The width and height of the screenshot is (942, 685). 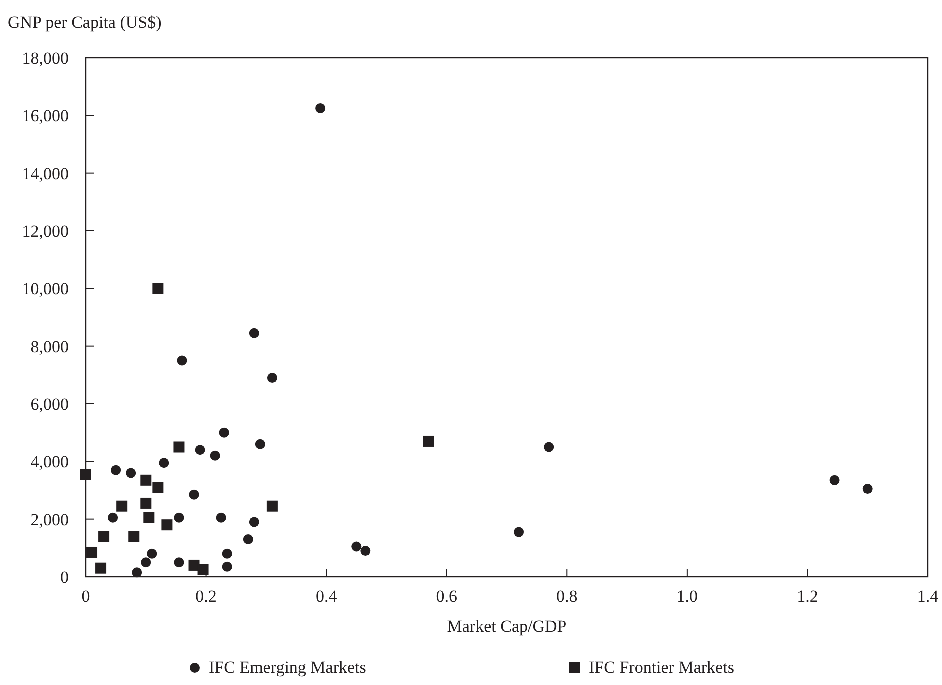 I want to click on x-axis-title: Market Cap/GDP, so click(x=507, y=626).